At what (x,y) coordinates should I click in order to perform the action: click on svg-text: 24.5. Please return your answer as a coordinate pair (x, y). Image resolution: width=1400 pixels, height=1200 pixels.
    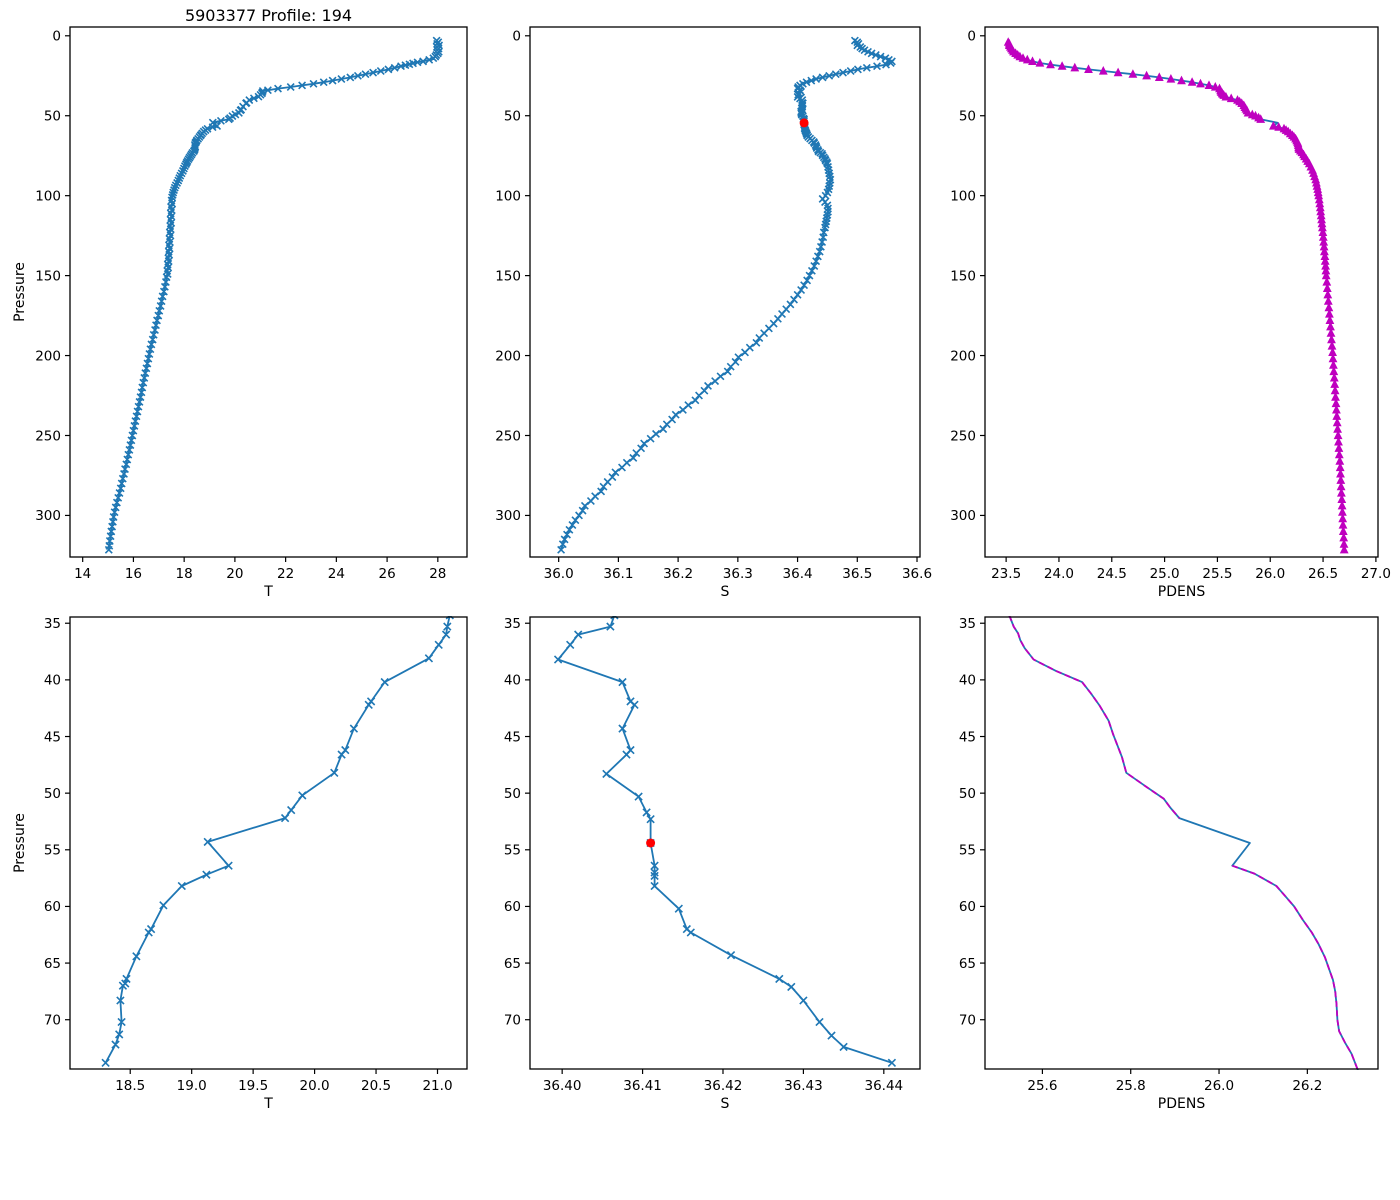
    Looking at the image, I should click on (1112, 574).